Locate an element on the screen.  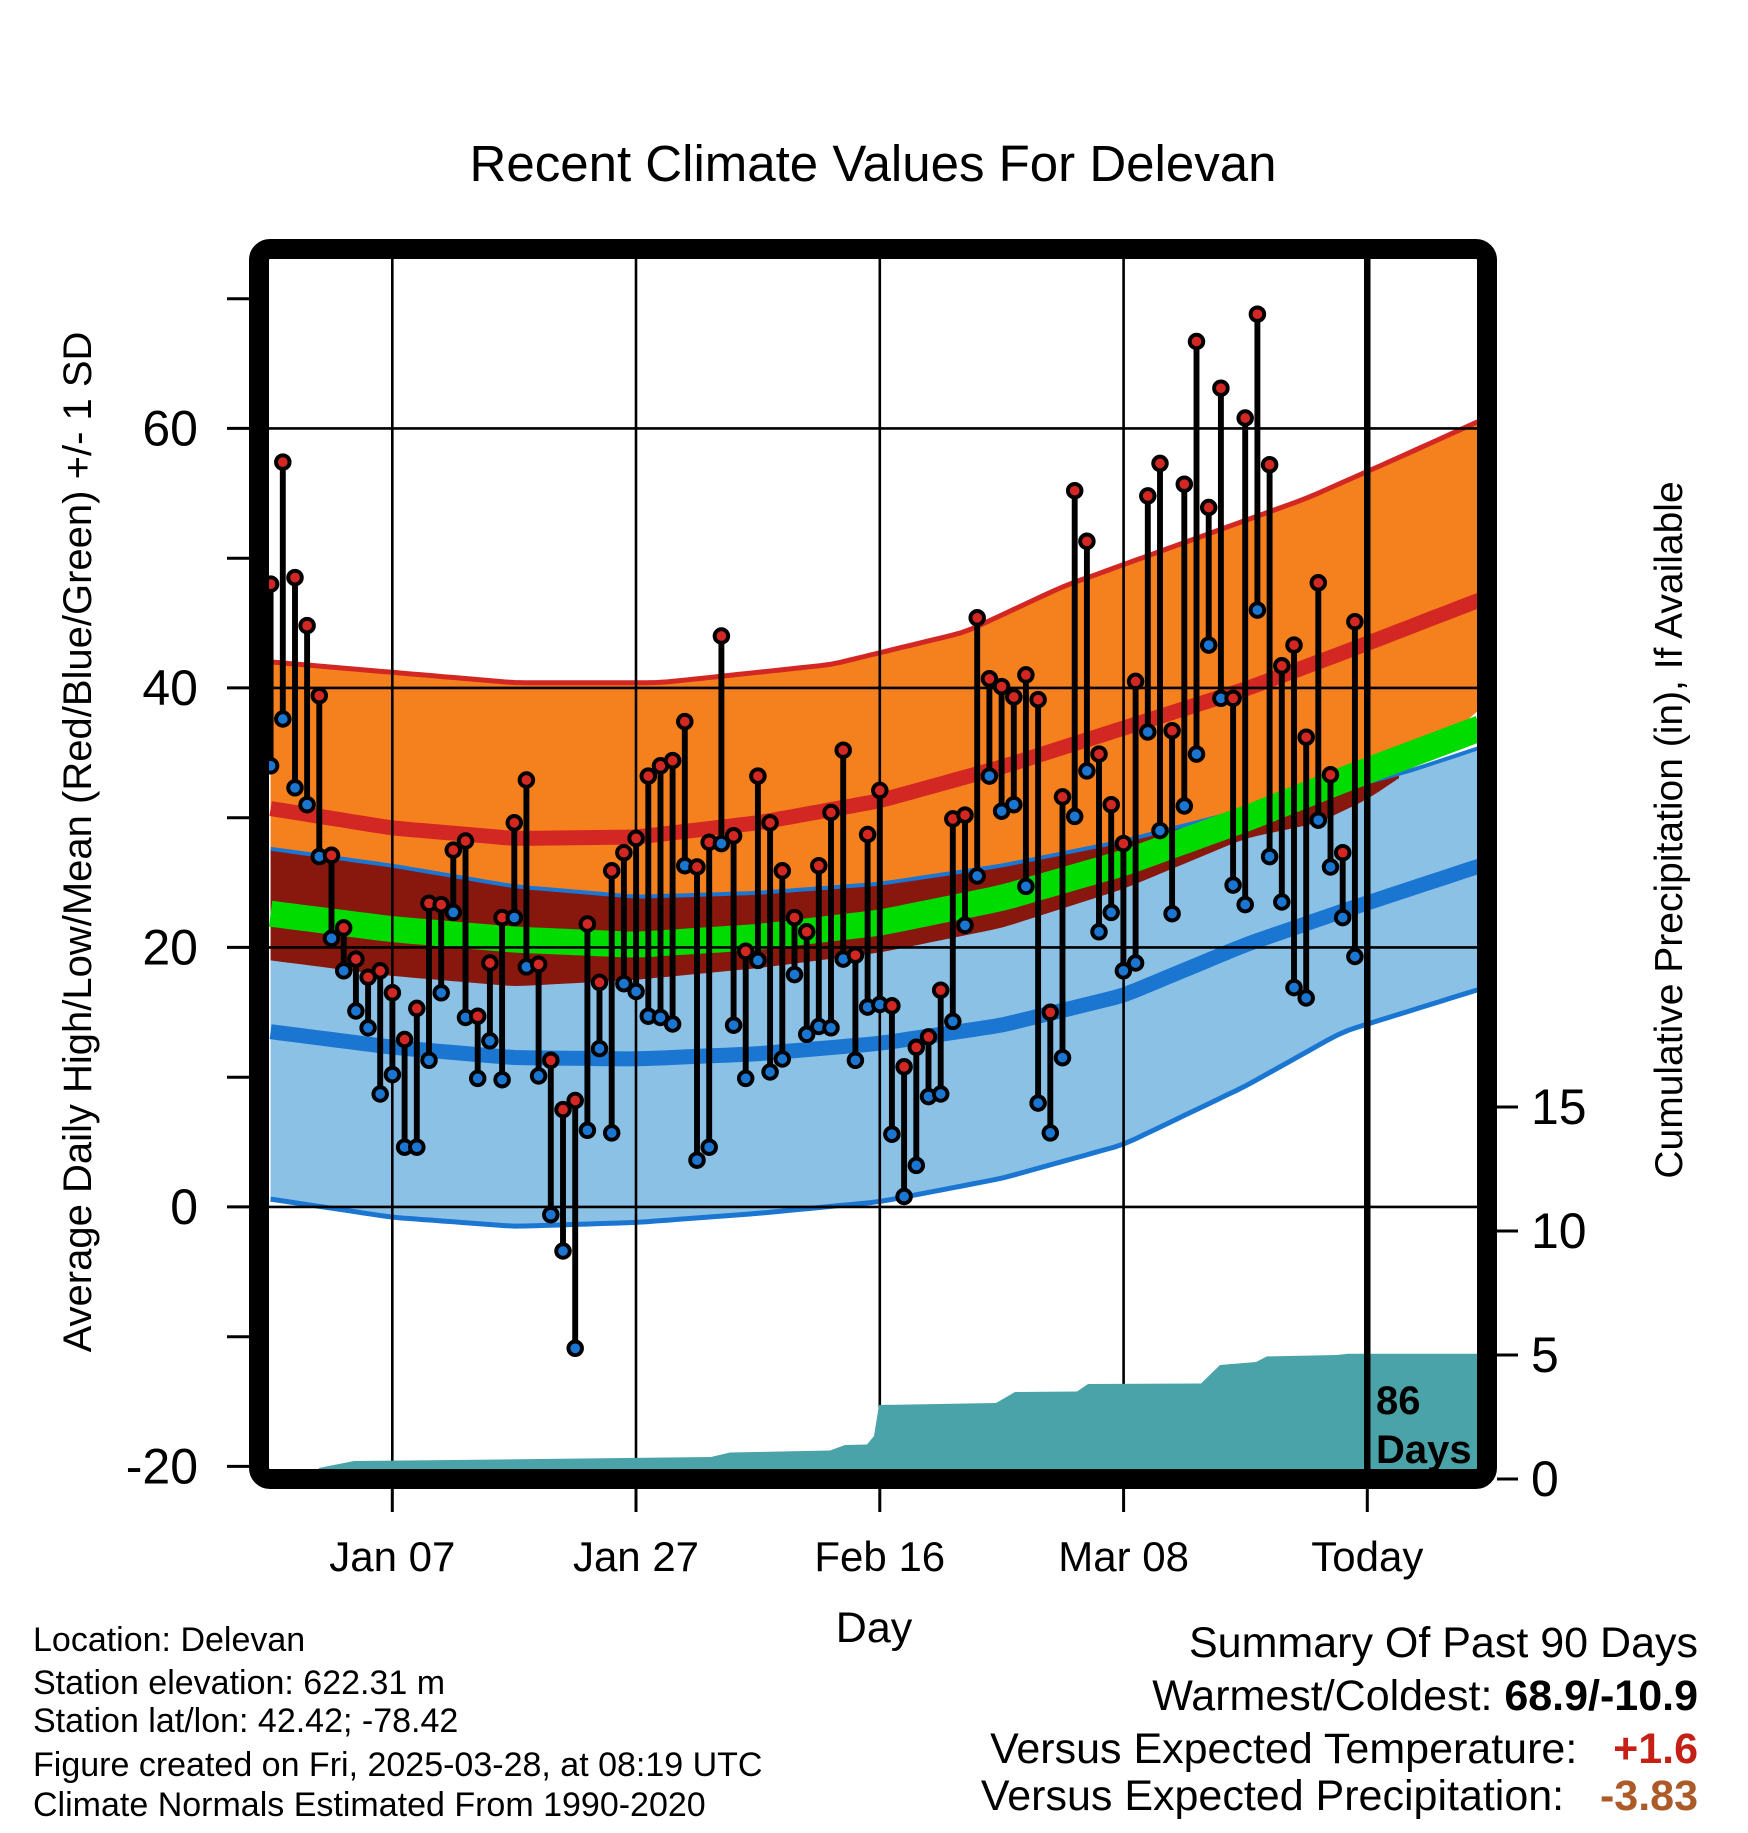
svg-text: 20 is located at coordinates (170, 948).